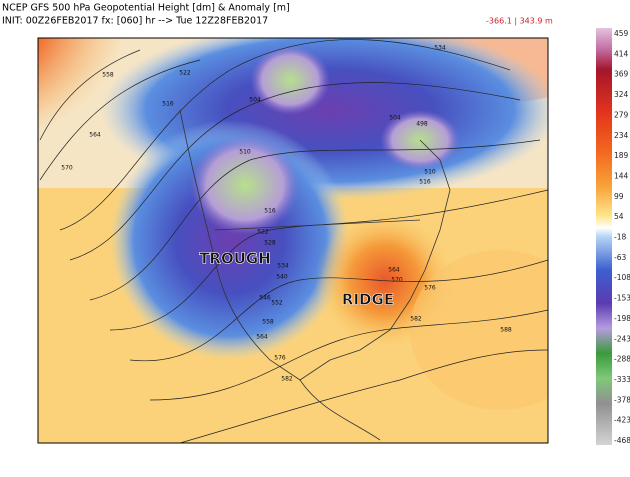  What do you see at coordinates (622, 379) in the screenshot?
I see `colorbar-label: -333` at bounding box center [622, 379].